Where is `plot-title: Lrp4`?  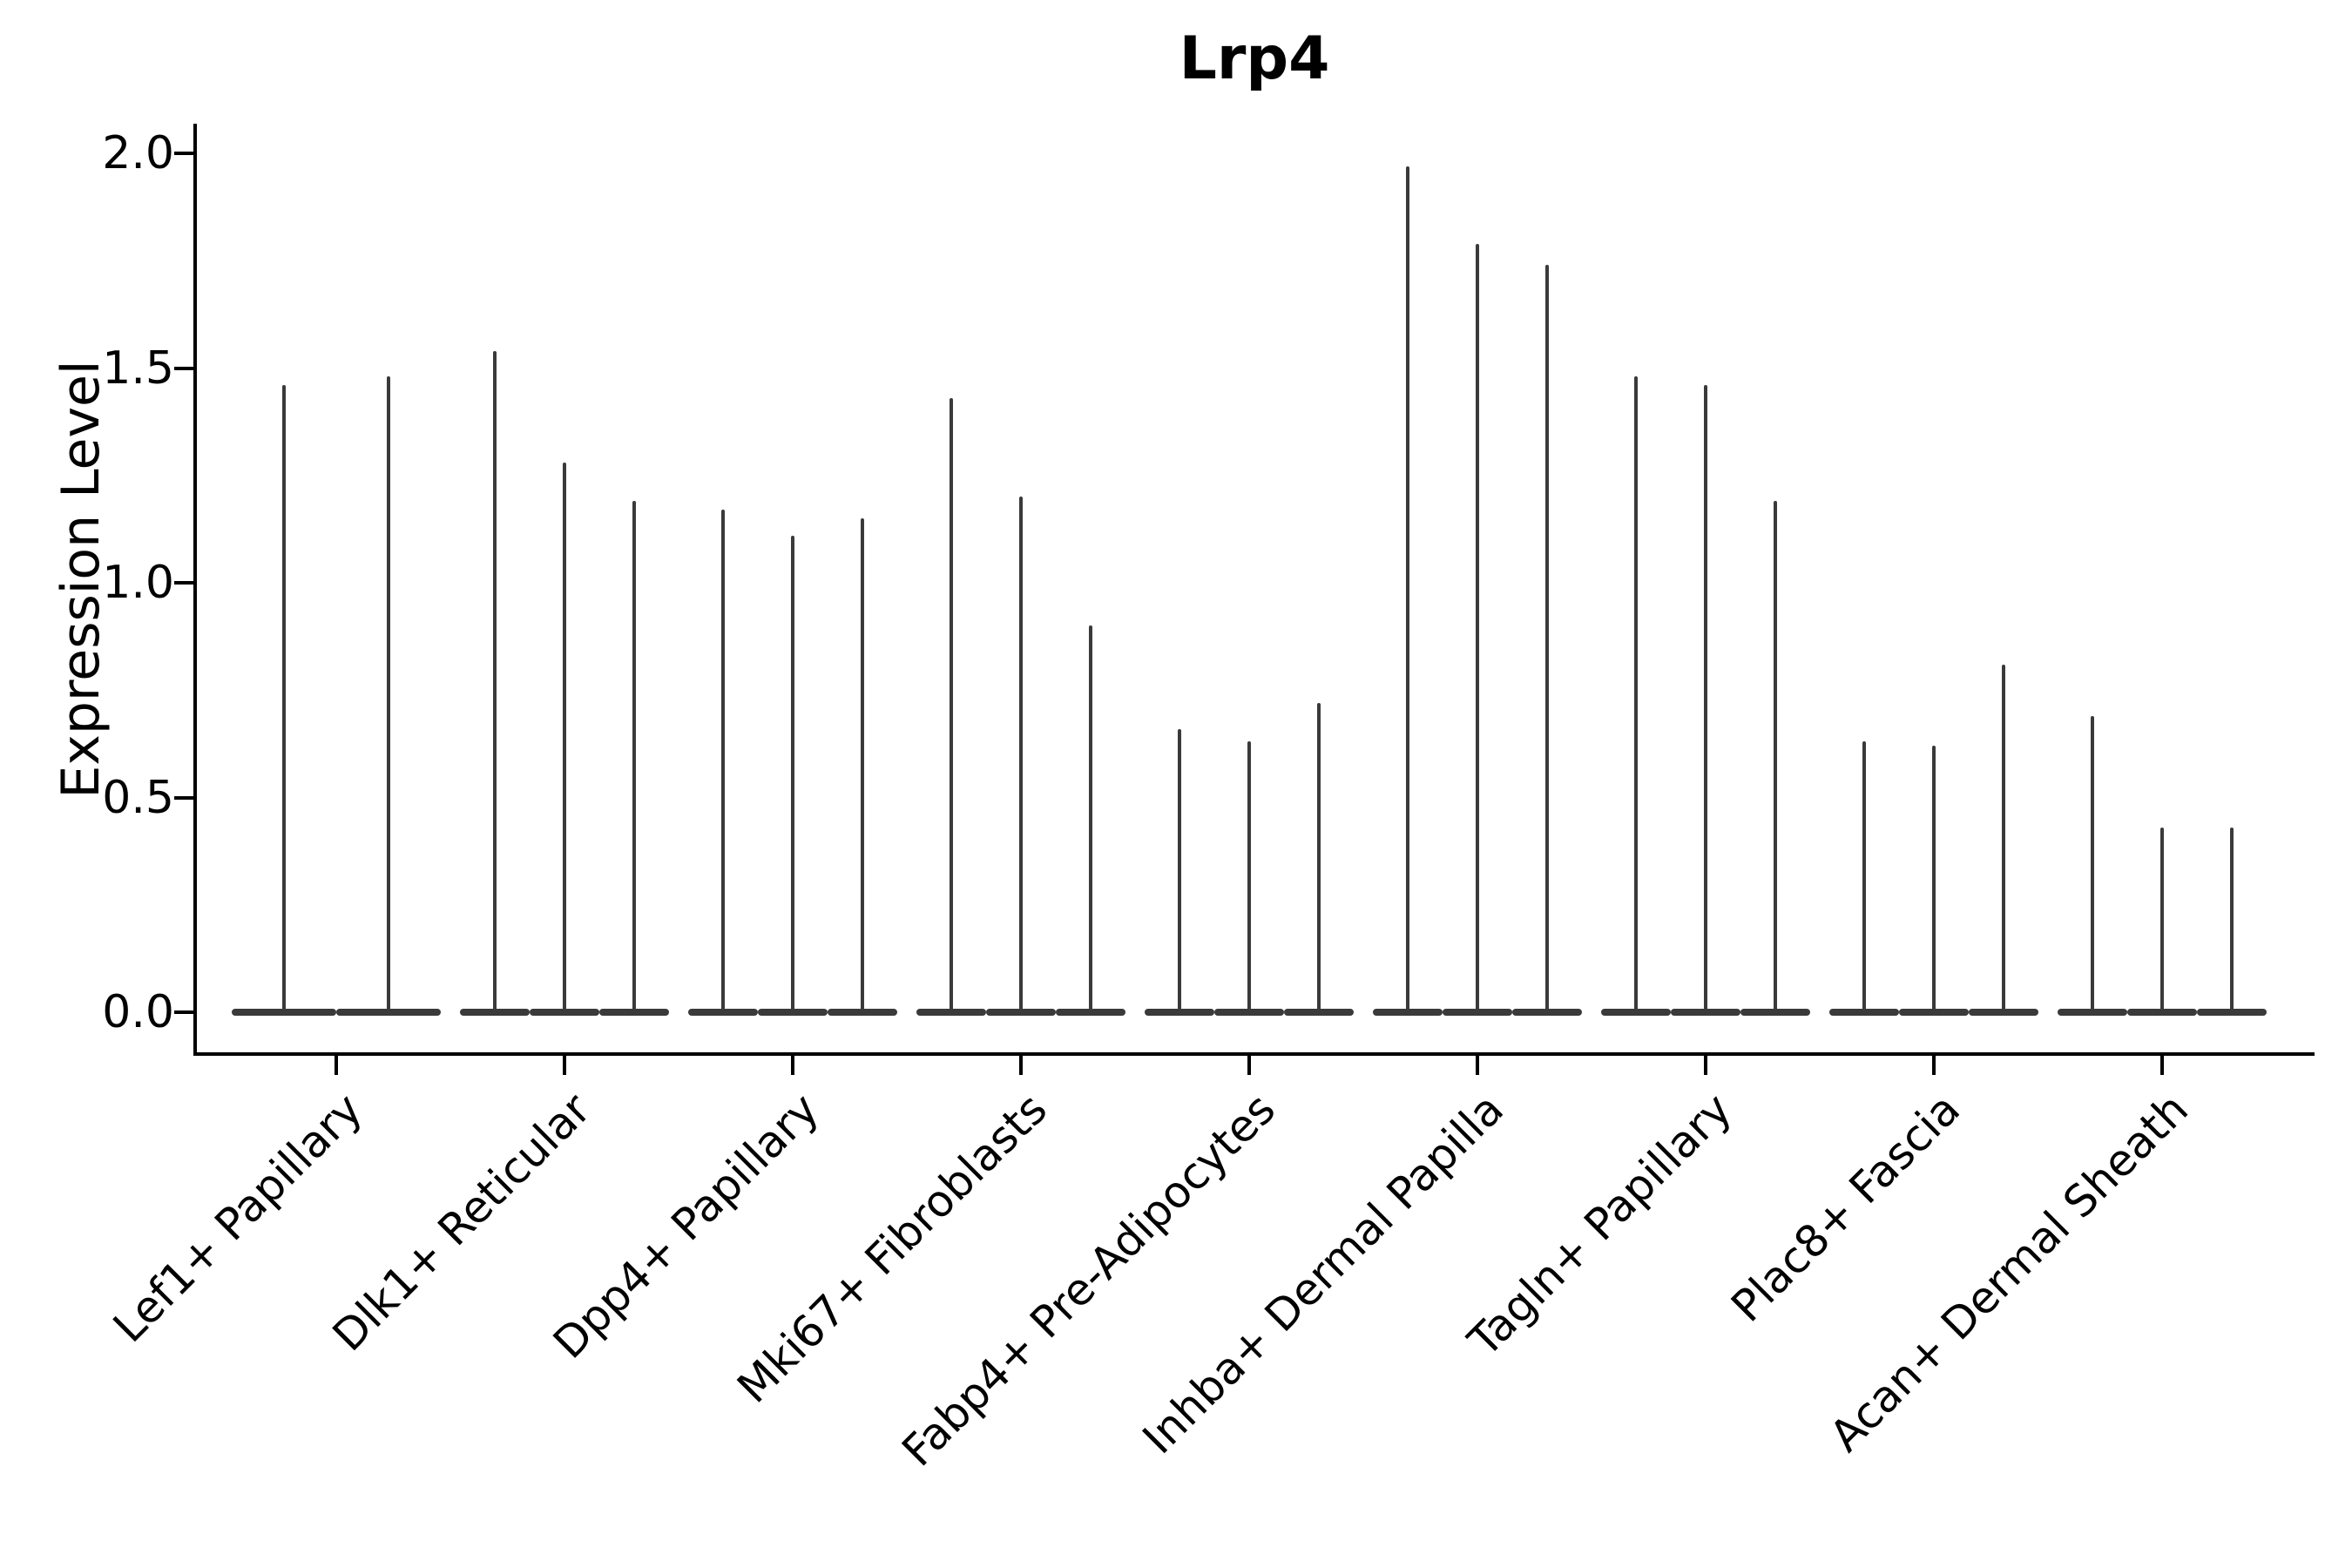 plot-title: Lrp4 is located at coordinates (1254, 58).